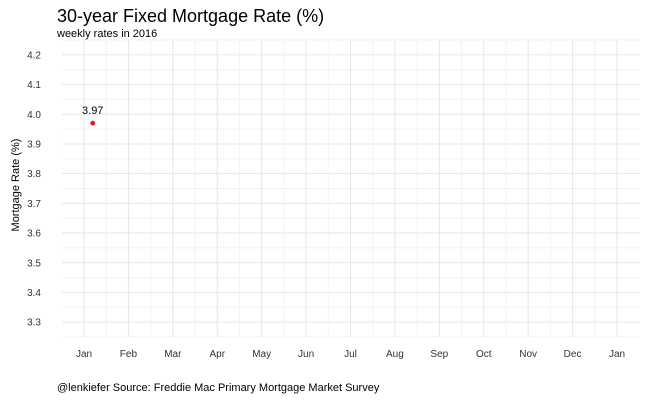 This screenshot has width=650, height=400. I want to click on data-points: 3.97, so click(92, 115).